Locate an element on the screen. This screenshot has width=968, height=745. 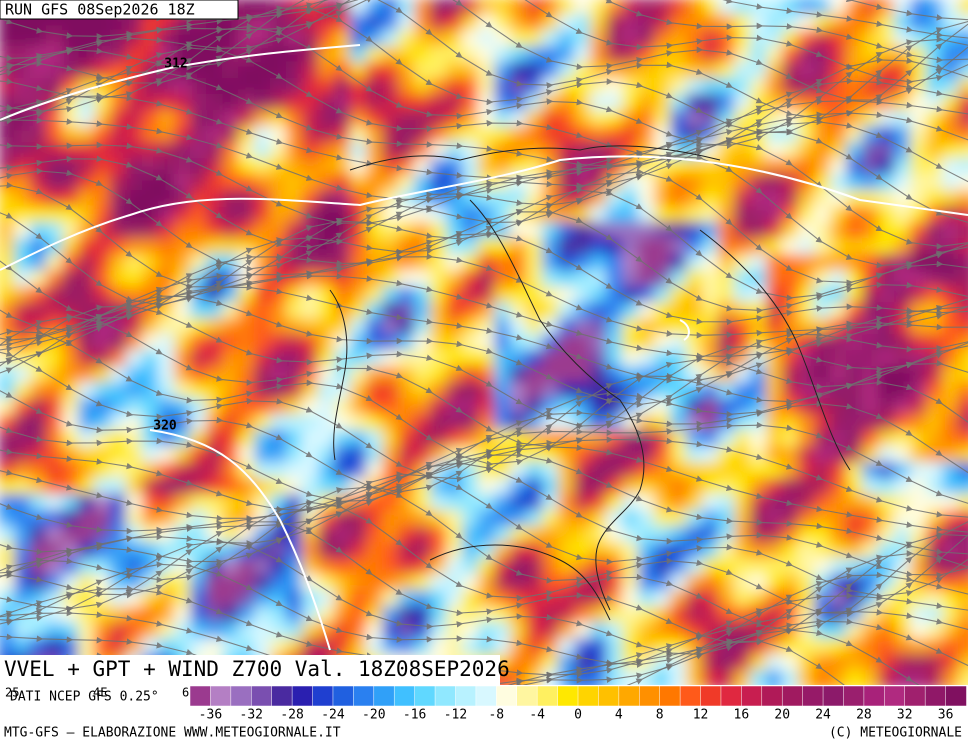
contour is located at coordinates (240, 540).